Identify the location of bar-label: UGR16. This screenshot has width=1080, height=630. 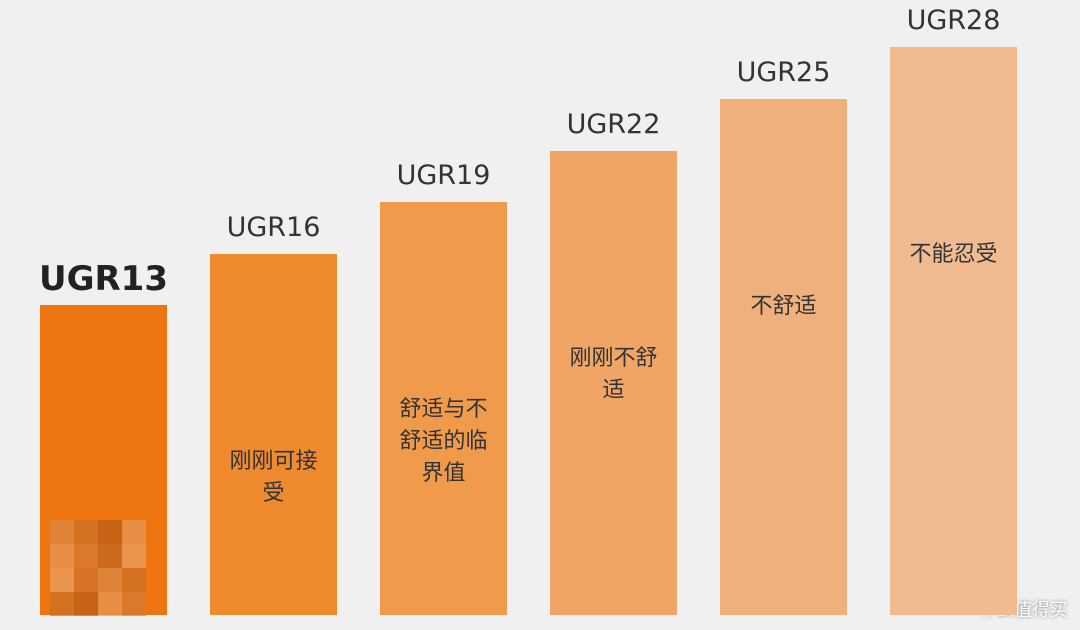
(273, 227).